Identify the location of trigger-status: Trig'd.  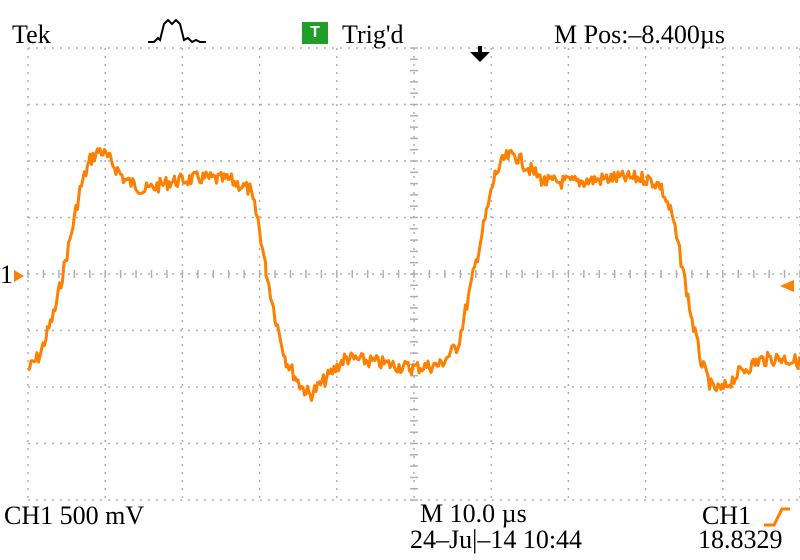
(373, 34).